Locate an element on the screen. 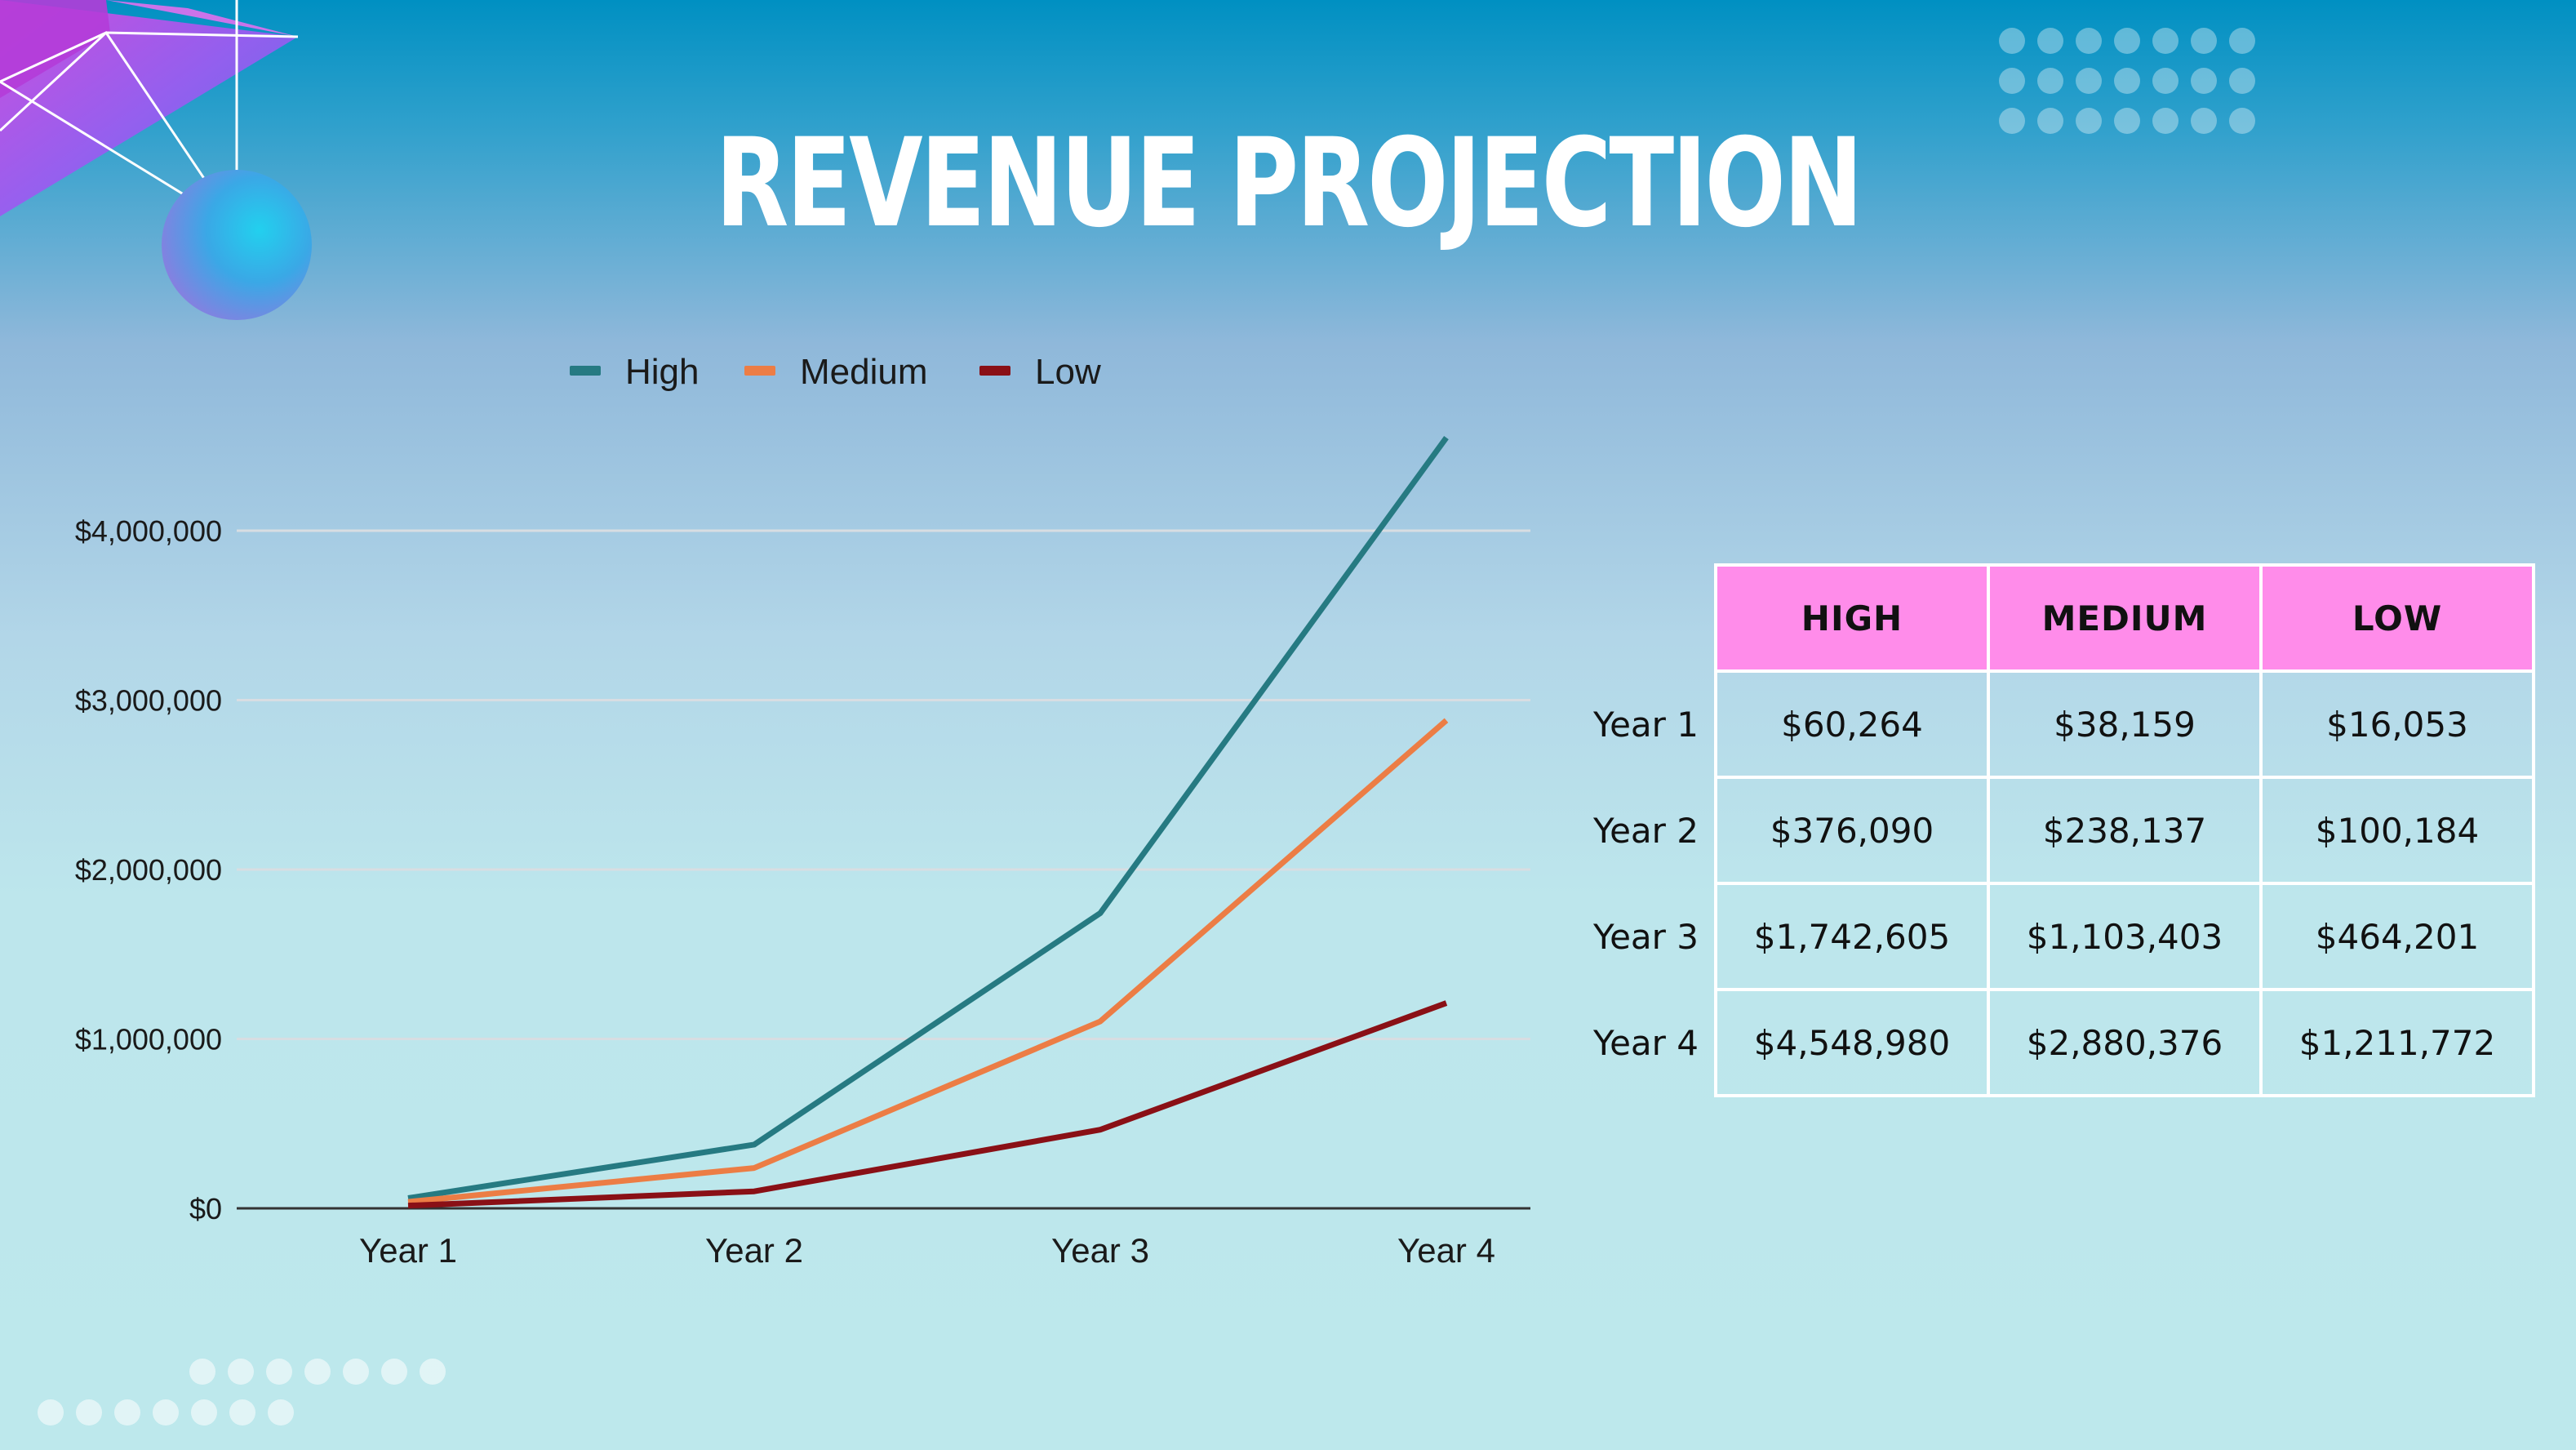 Image resolution: width=2576 pixels, height=1450 pixels. x-tick-label: Year 2 is located at coordinates (754, 1250).